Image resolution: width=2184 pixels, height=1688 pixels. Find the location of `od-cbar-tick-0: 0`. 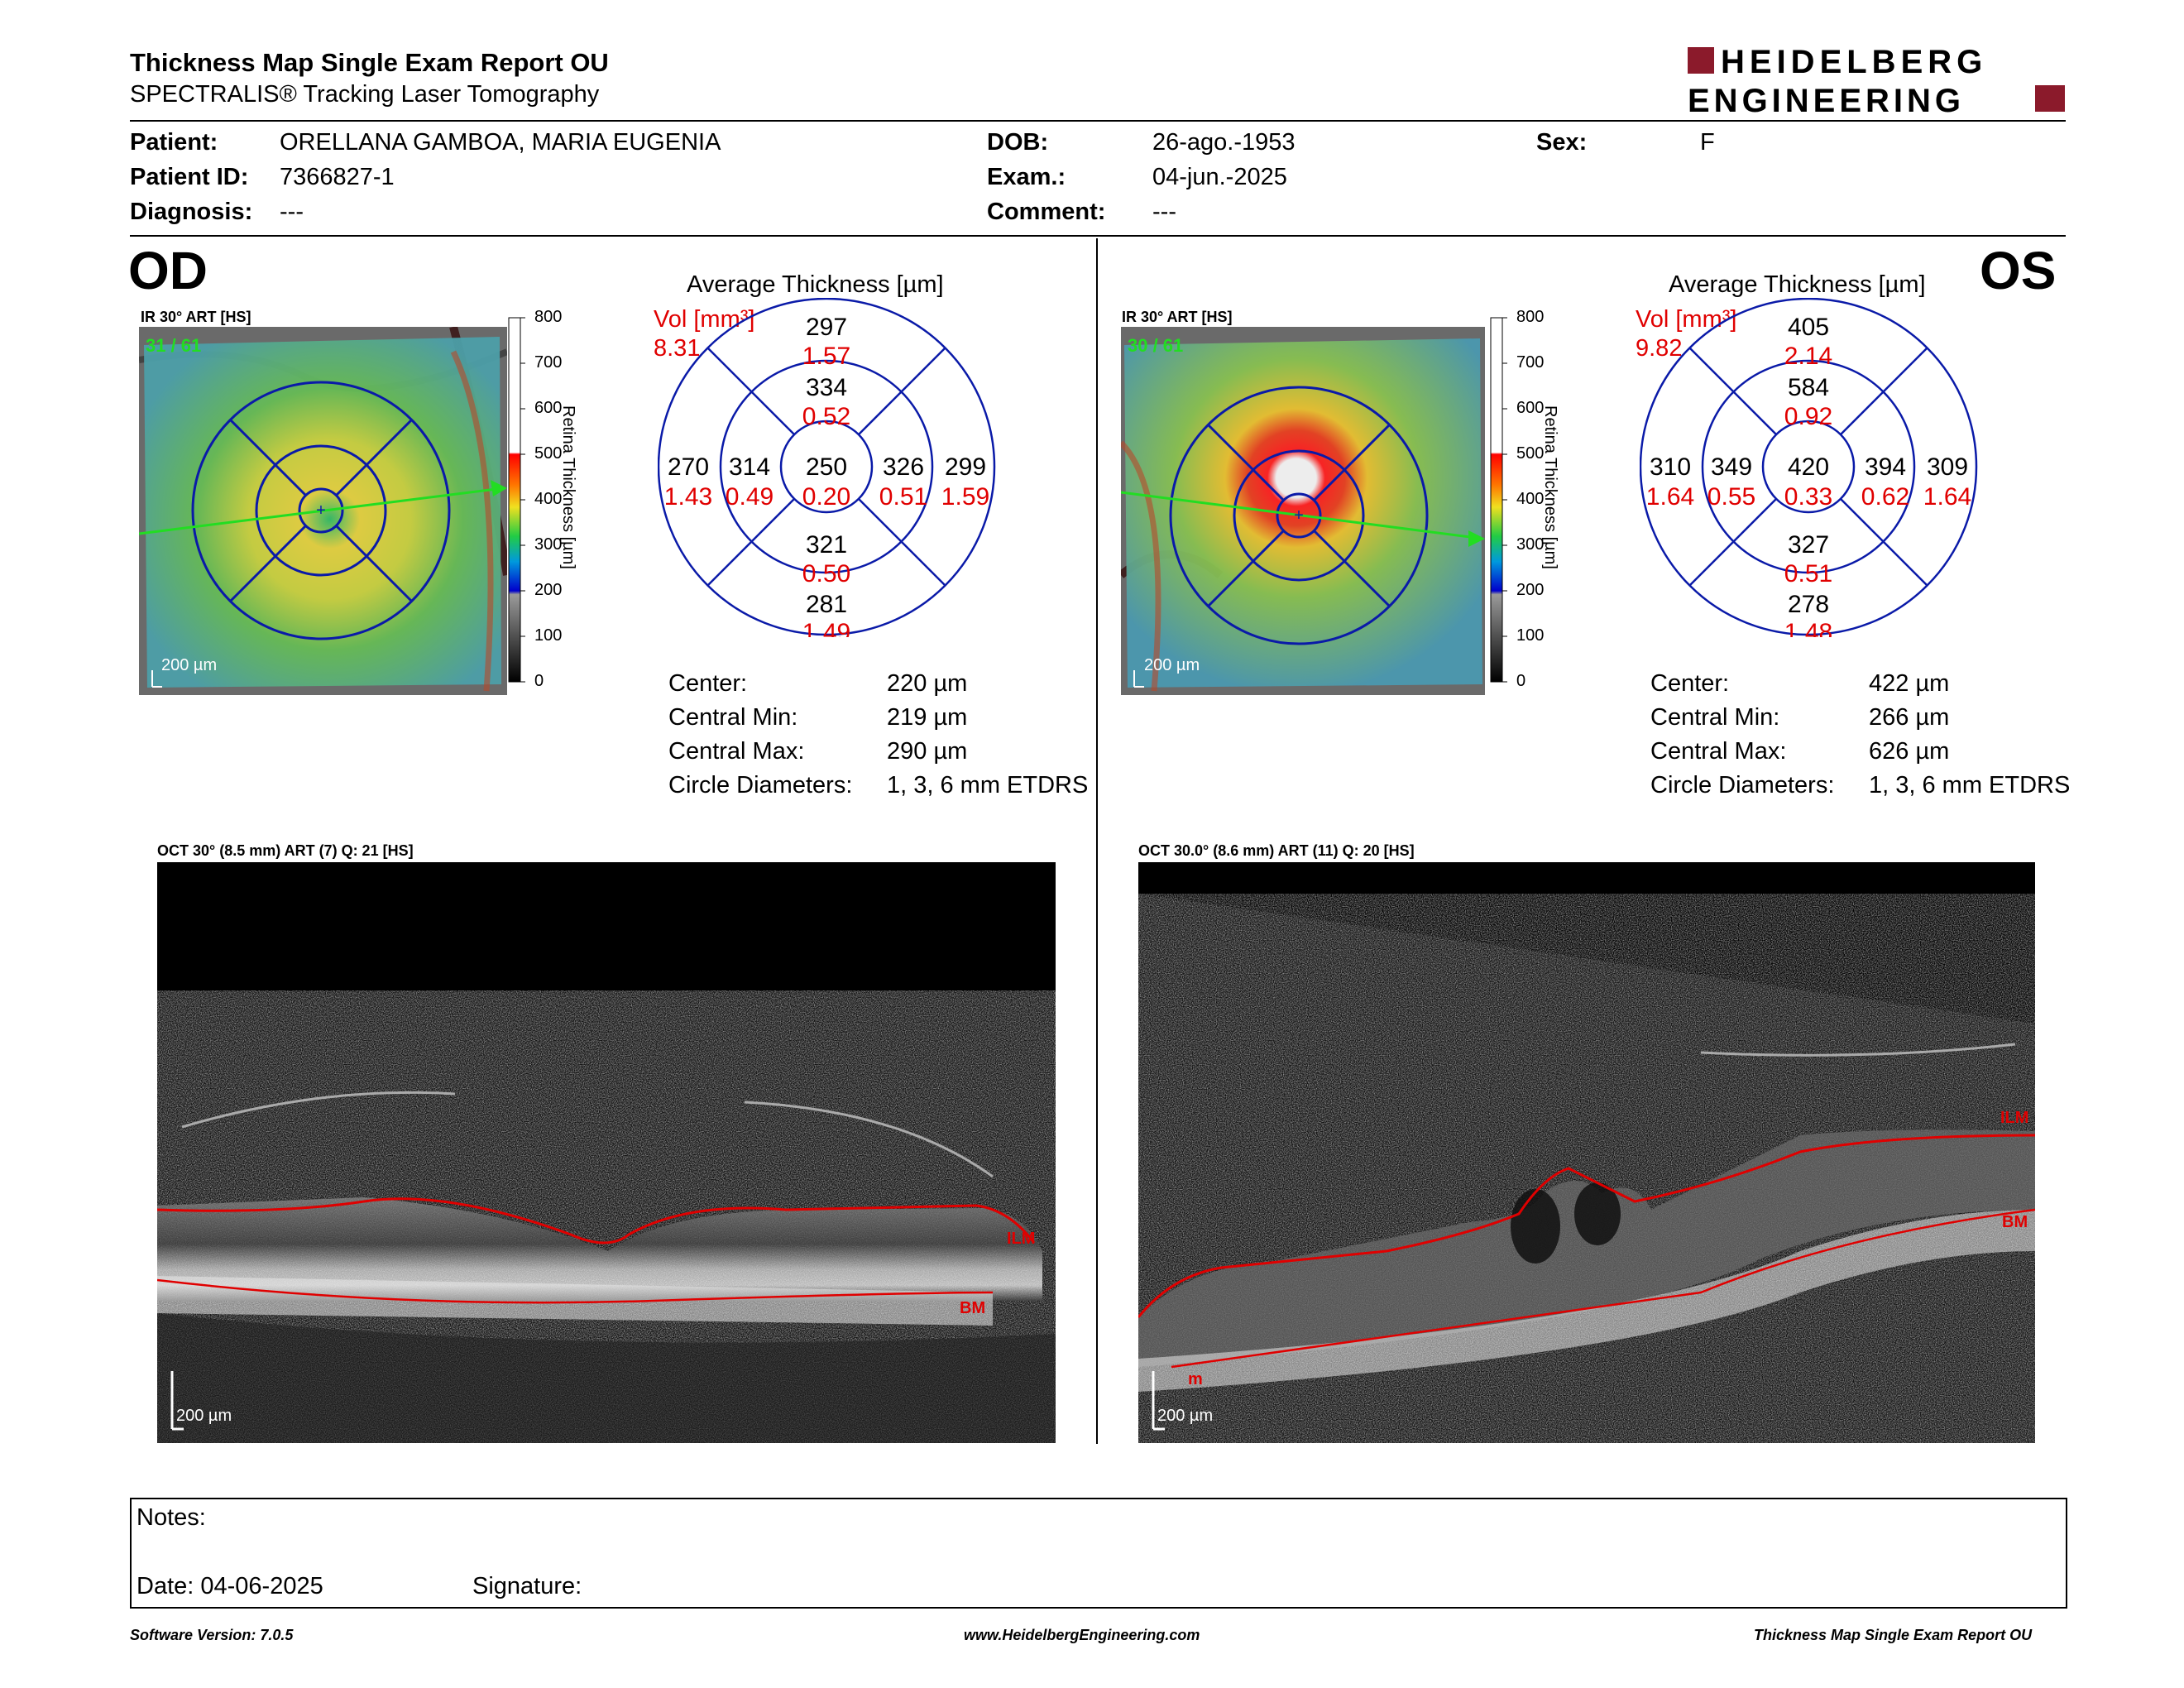

od-cbar-tick-0: 0 is located at coordinates (539, 681).